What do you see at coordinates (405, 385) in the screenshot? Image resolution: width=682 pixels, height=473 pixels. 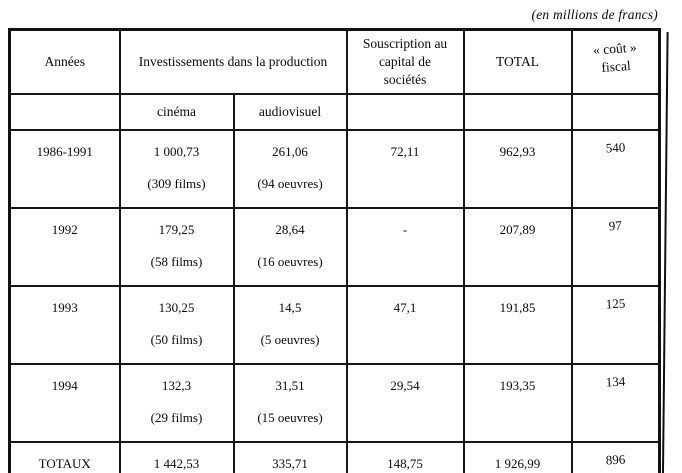 I see `value: 29,54` at bounding box center [405, 385].